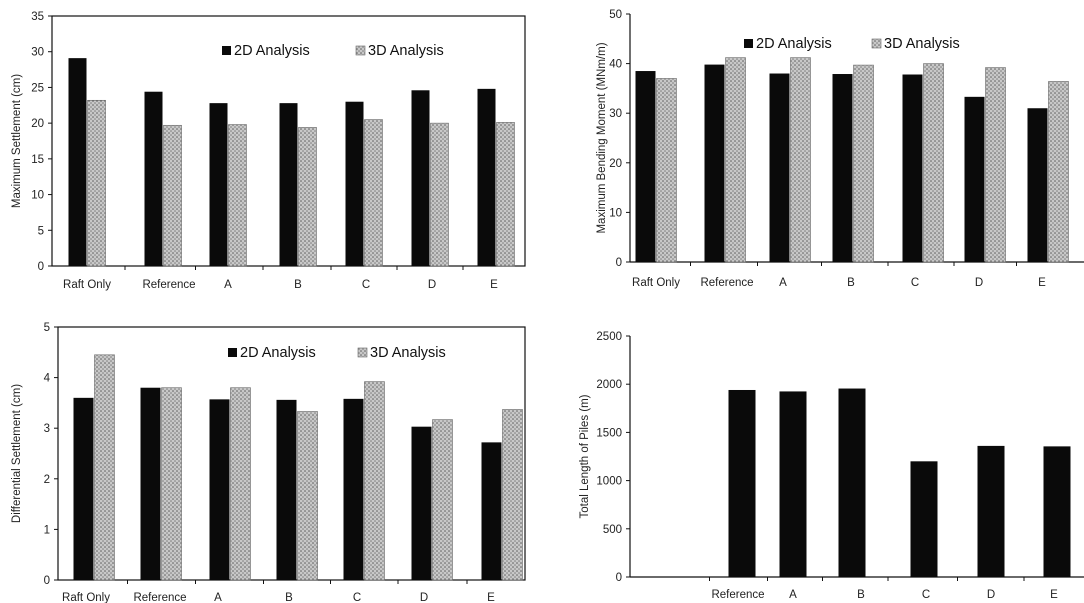  Describe the element at coordinates (47, 379) in the screenshot. I see `y-tick-label: 4` at that location.